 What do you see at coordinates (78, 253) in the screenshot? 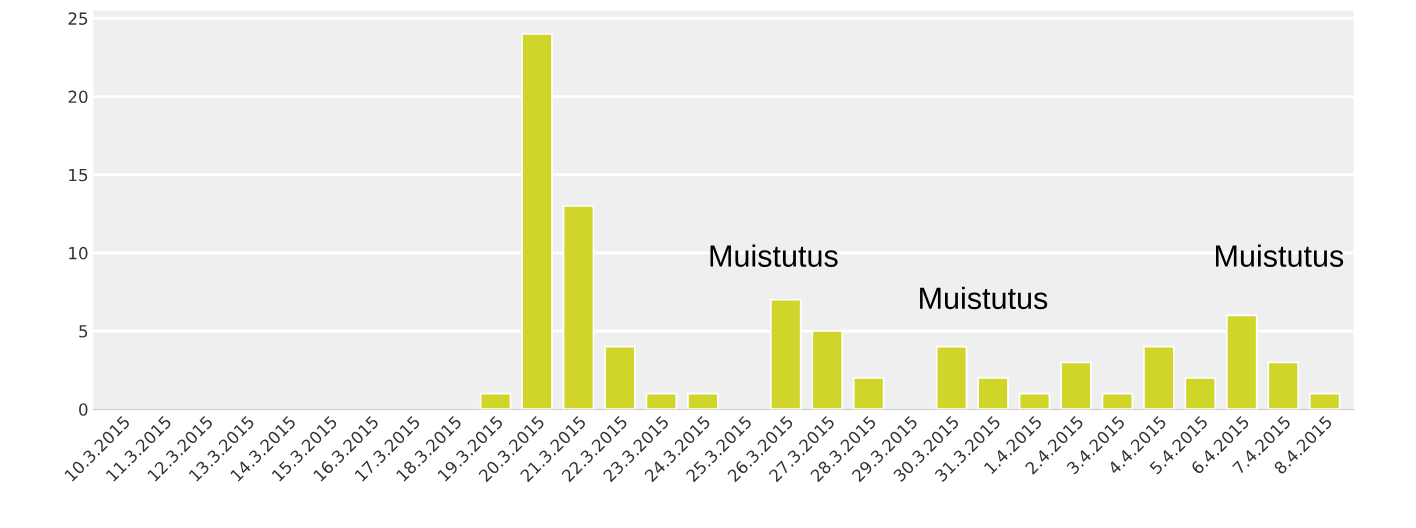
I see `y-tick-label: 10` at bounding box center [78, 253].